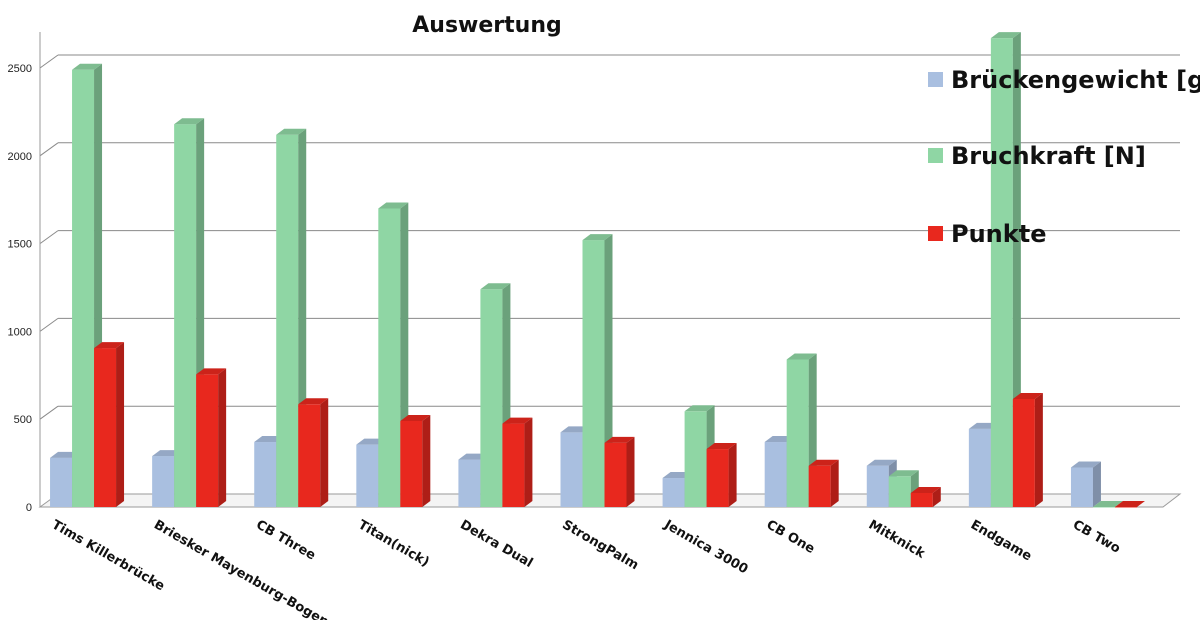  What do you see at coordinates (393, 543) in the screenshot?
I see `x-tick-label: Titan(nick)` at bounding box center [393, 543].